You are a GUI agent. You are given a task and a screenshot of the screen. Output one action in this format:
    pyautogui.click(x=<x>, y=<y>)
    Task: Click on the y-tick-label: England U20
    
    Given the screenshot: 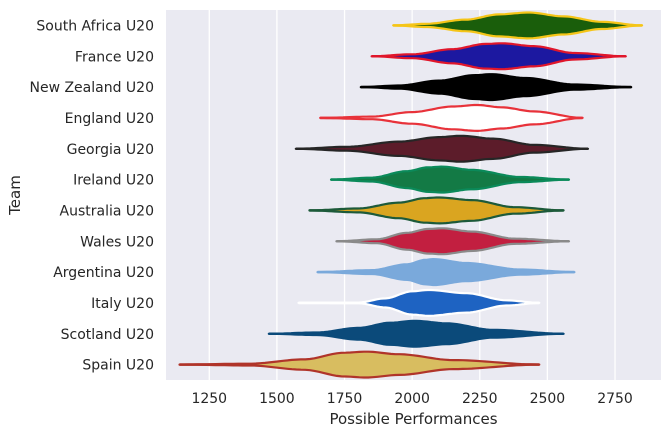 What is the action you would take?
    pyautogui.click(x=109, y=119)
    